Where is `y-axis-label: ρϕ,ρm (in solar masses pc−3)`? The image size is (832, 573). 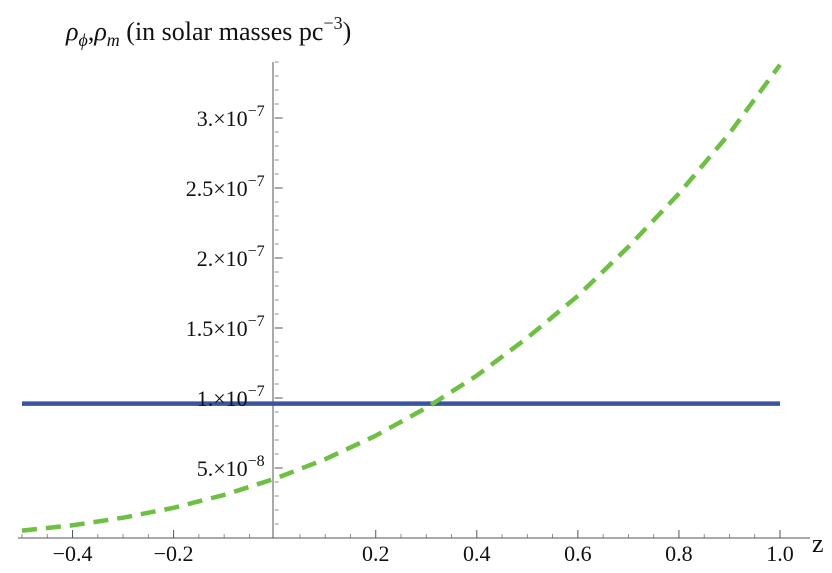
y-axis-label: ρϕ,ρm (in solar masses pc−3) is located at coordinates (208, 31).